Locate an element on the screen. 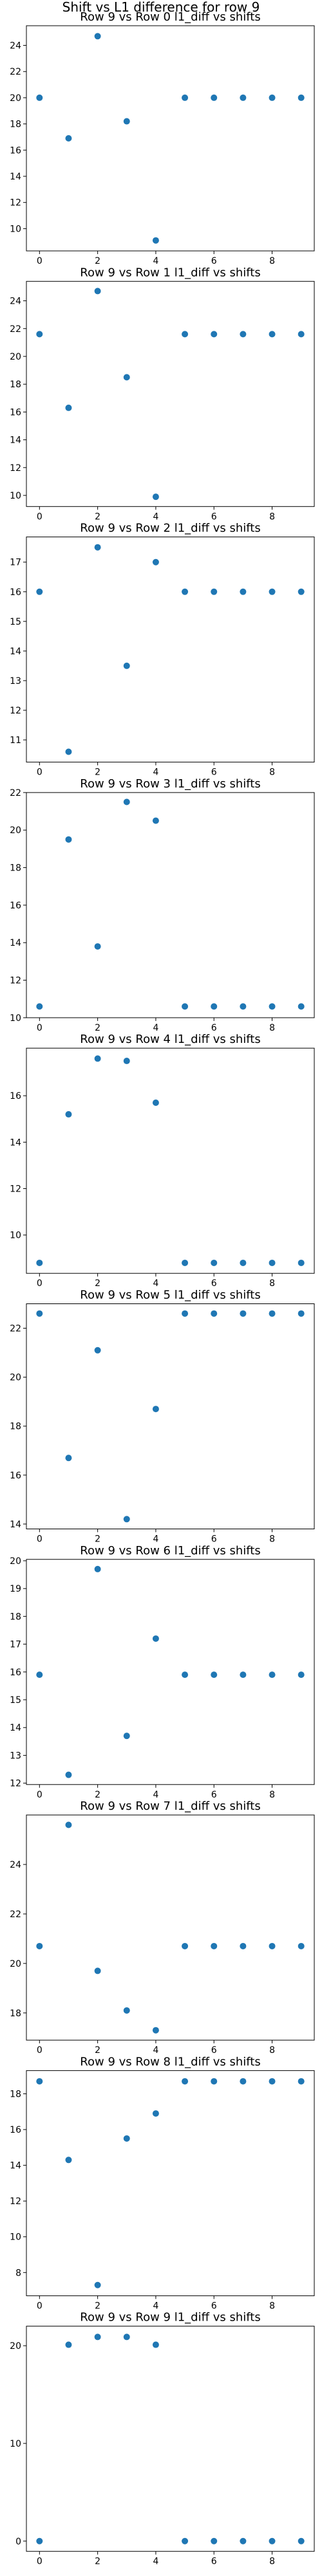 This screenshot has width=322, height=2576. subplot-title: Row 9 vs Row 7 l1_diff vs shifts is located at coordinates (170, 1806).